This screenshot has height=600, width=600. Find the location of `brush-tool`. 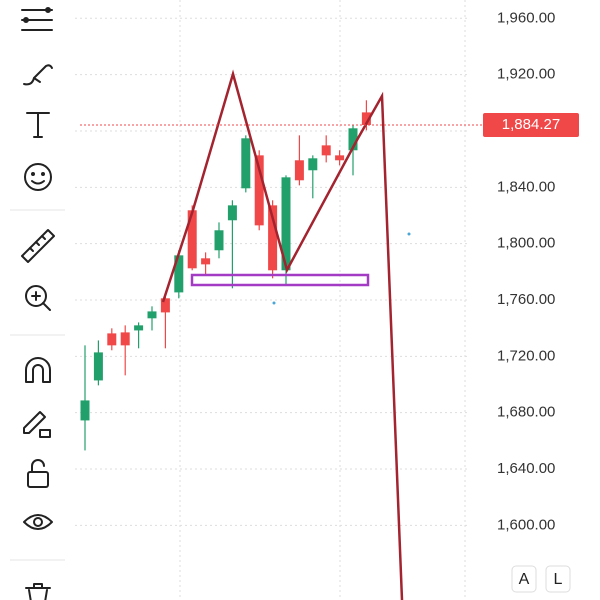

brush-tool is located at coordinates (38, 75).